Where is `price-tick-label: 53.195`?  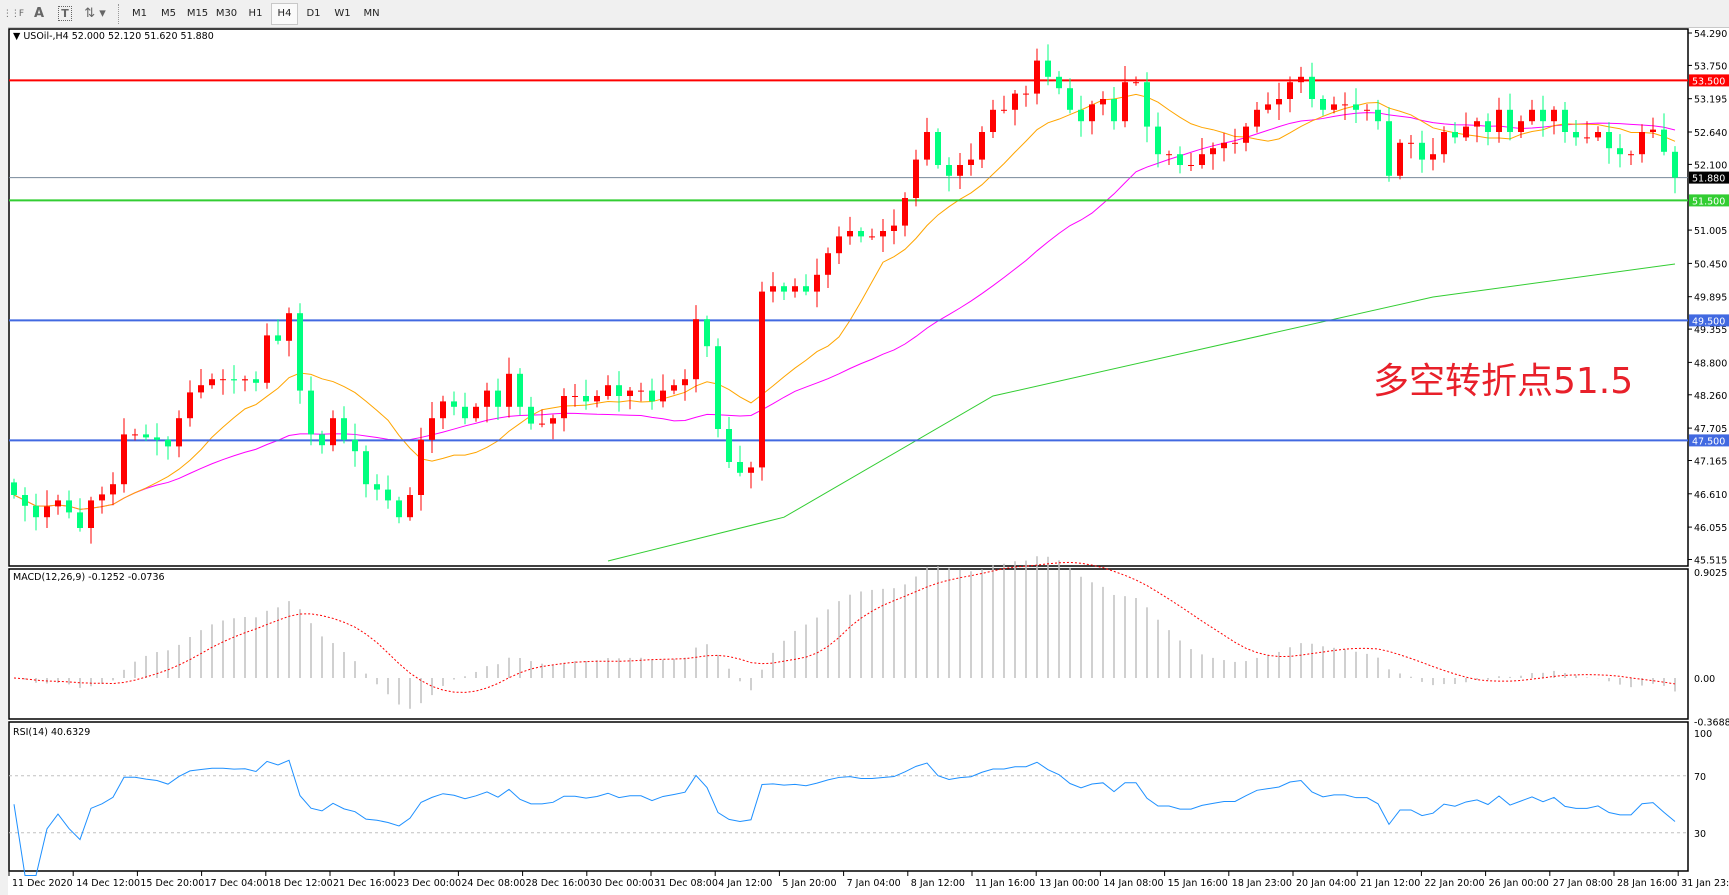
price-tick-label: 53.195 is located at coordinates (1710, 100).